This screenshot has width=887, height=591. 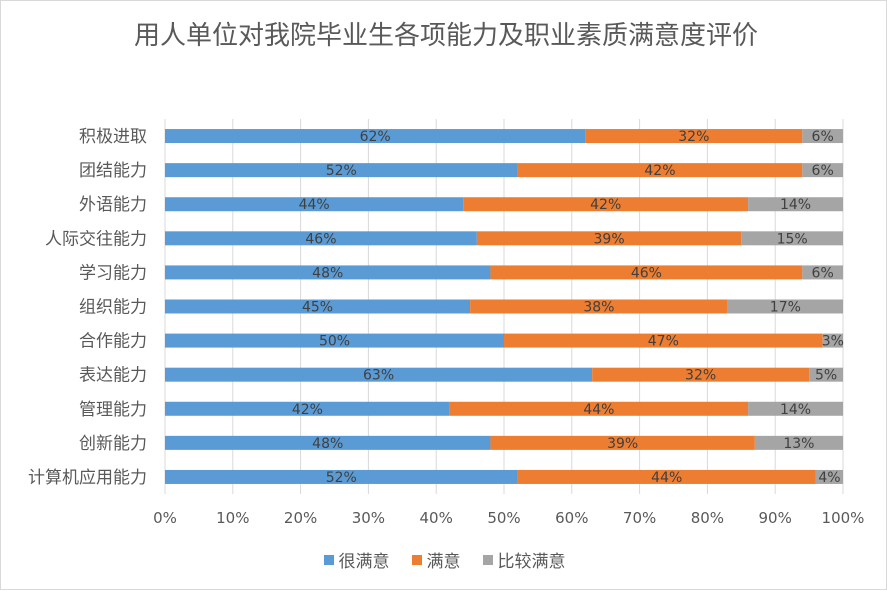 I want to click on x-tick-label: 60%, so click(x=571, y=518).